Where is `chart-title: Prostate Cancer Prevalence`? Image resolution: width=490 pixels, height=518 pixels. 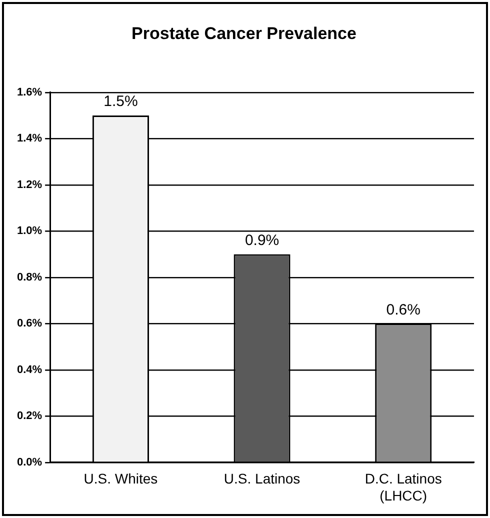 chart-title: Prostate Cancer Prevalence is located at coordinates (244, 33).